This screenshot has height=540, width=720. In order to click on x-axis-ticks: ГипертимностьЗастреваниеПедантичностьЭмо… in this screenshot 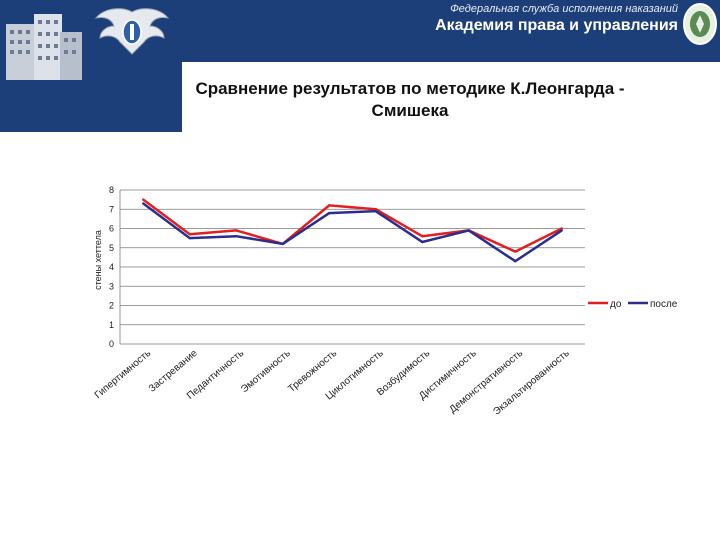, I will do `click(332, 382)`.